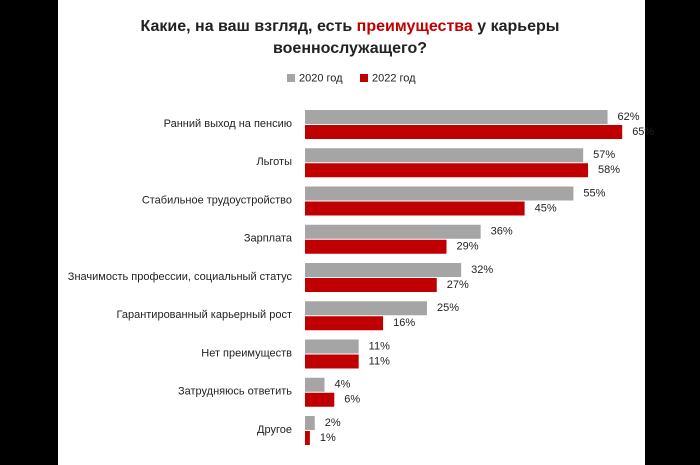 Image resolution: width=700 pixels, height=465 pixels. I want to click on value-label: 32%, so click(482, 270).